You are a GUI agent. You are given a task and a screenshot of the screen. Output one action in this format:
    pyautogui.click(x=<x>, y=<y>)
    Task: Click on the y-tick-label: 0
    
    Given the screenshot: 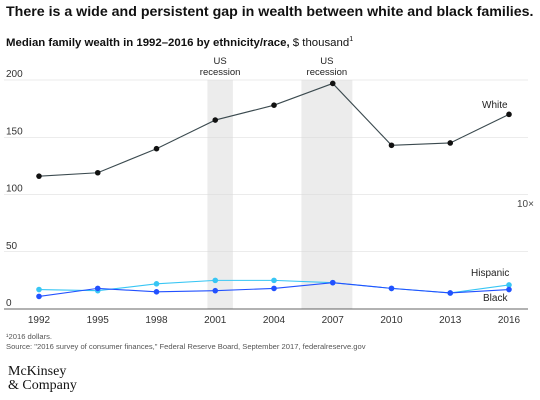 What is the action you would take?
    pyautogui.click(x=9, y=303)
    